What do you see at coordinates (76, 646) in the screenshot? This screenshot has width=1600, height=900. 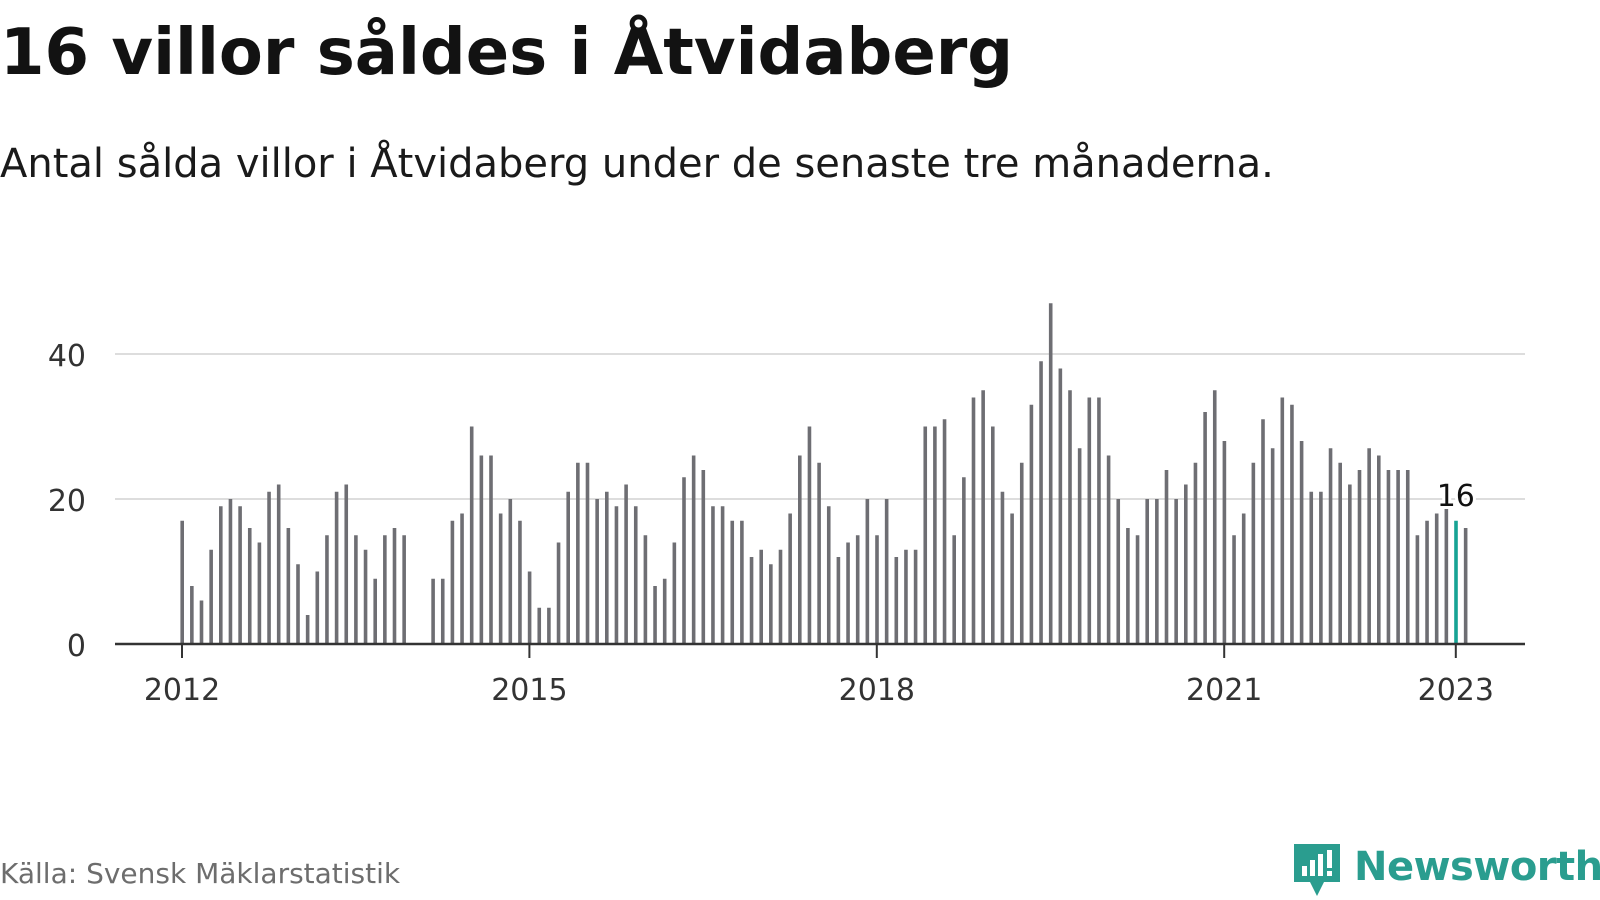 I see `y-tick-label: 0` at bounding box center [76, 646].